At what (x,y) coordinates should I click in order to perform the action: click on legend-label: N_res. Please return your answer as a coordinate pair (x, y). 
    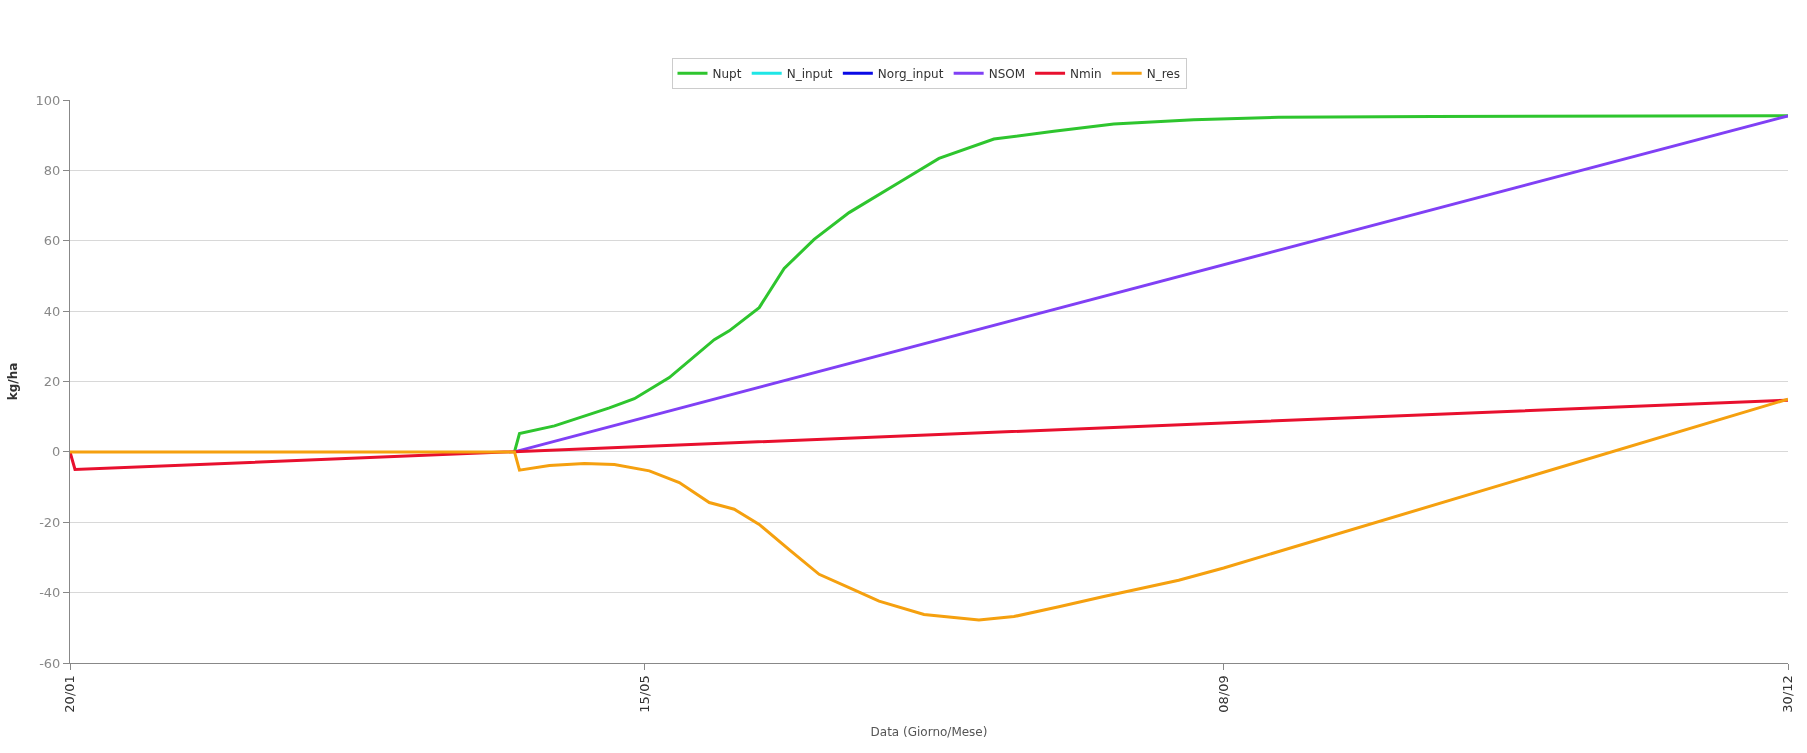
    Looking at the image, I should click on (1163, 73).